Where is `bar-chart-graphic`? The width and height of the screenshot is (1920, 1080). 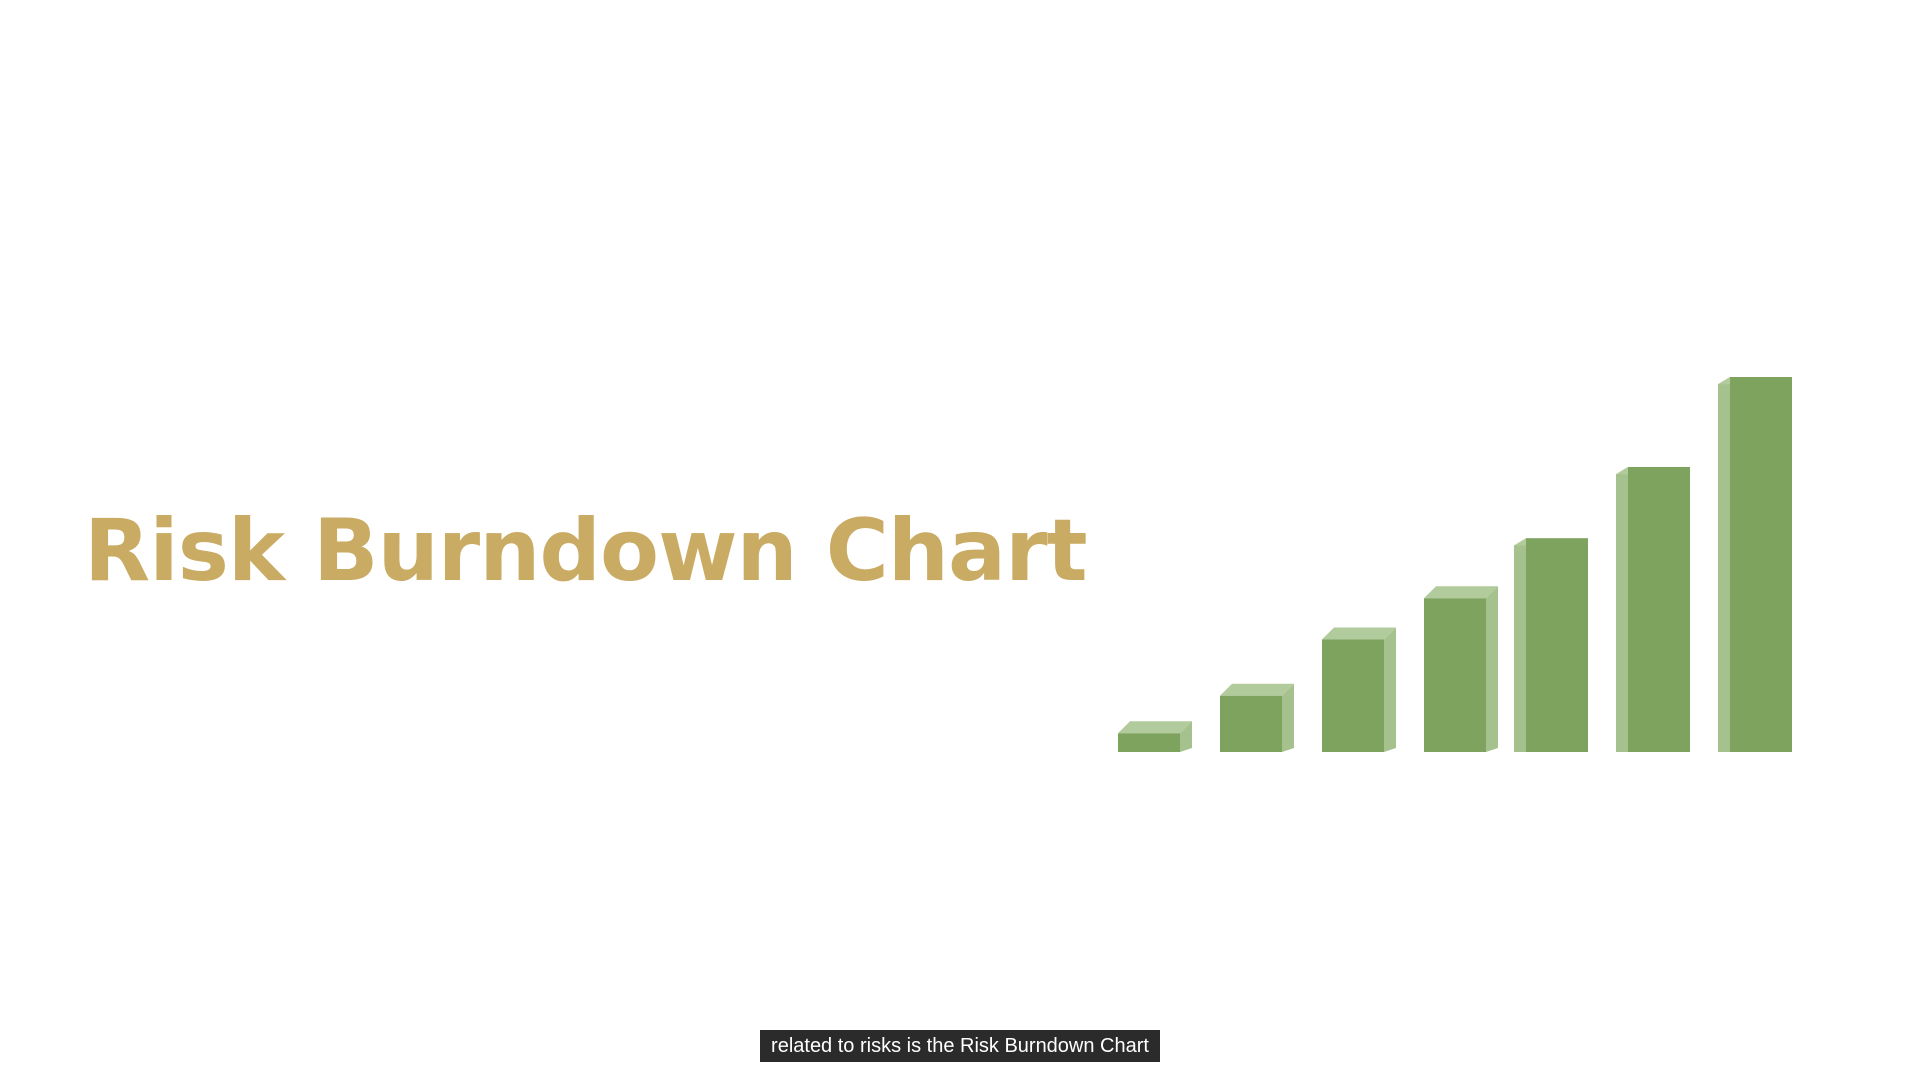 bar-chart-graphic is located at coordinates (1455, 564).